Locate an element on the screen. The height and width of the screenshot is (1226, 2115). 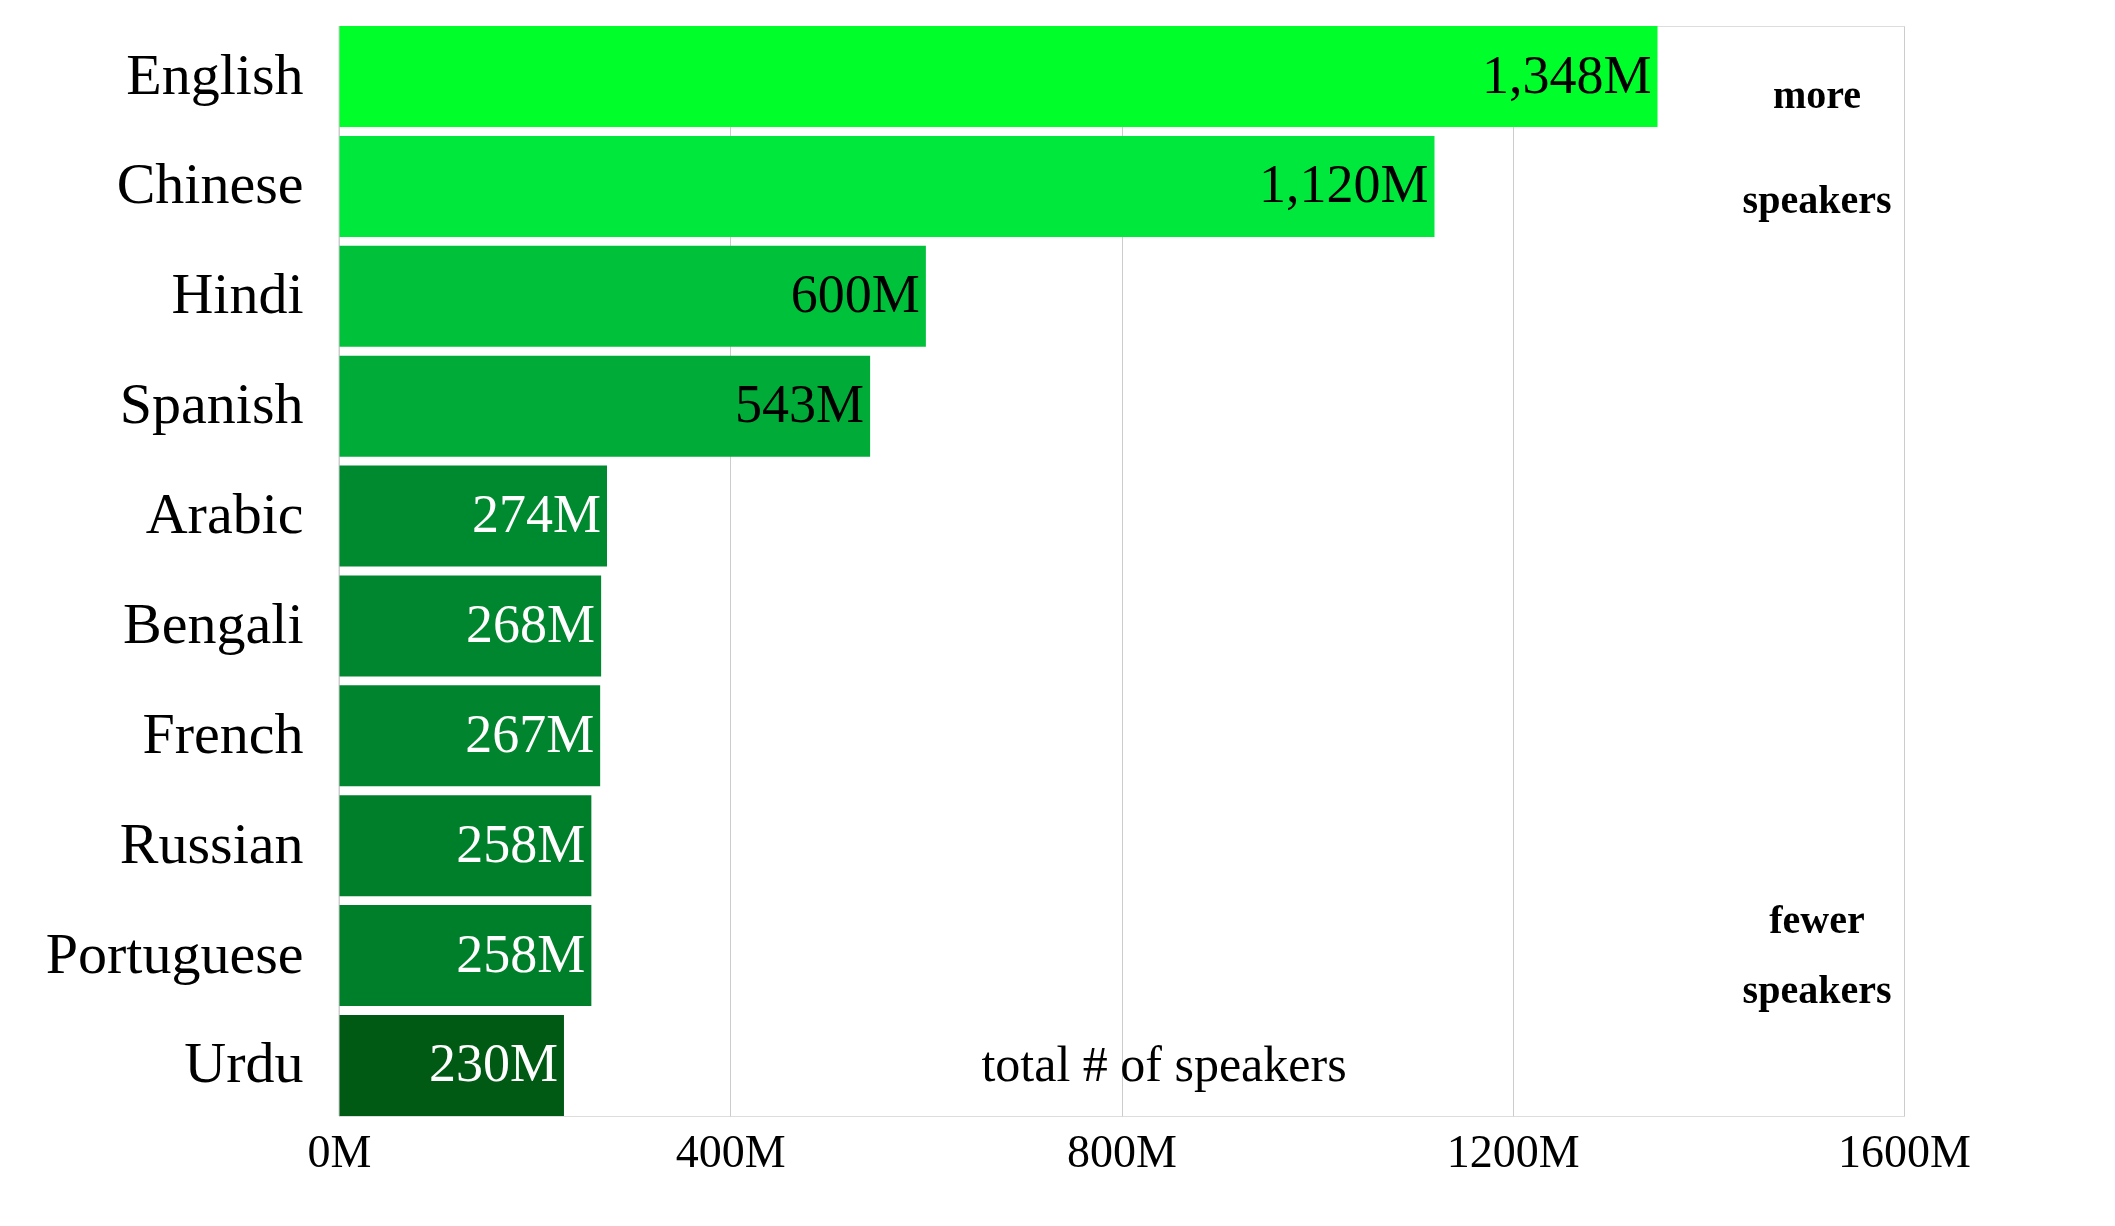
text: more speakers is located at coordinates (1817, 147).